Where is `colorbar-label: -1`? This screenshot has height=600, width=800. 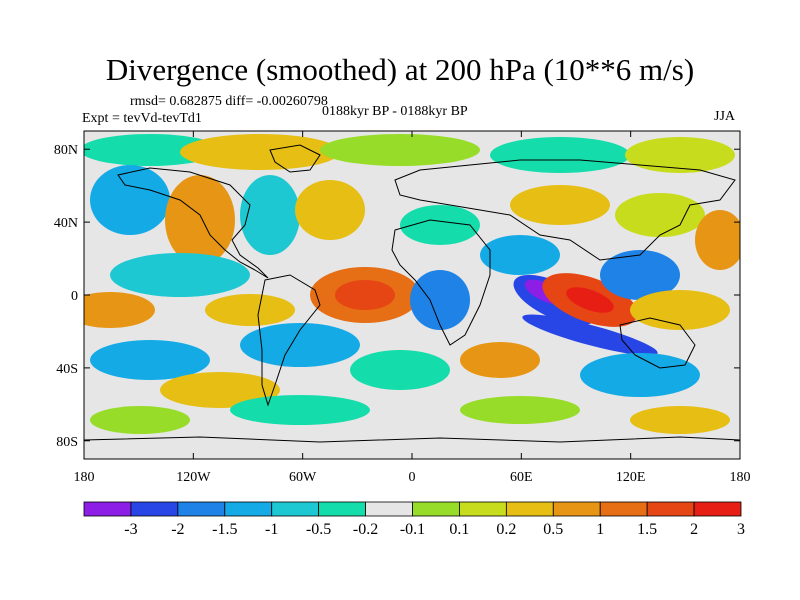 colorbar-label: -1 is located at coordinates (271, 529).